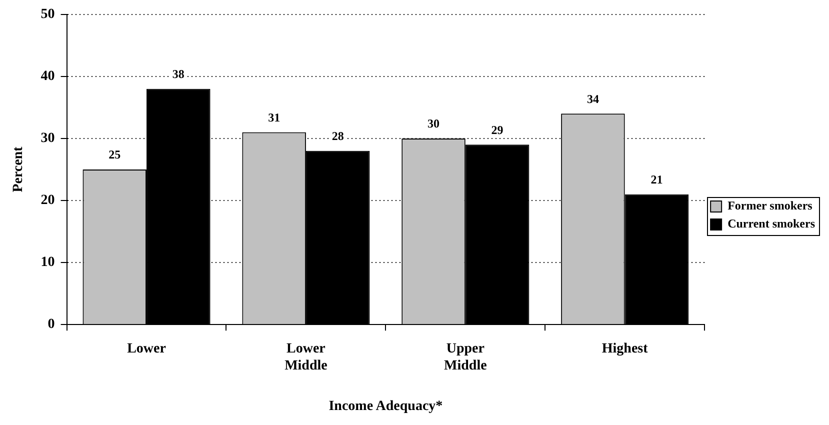  Describe the element at coordinates (178, 73) in the screenshot. I see `data-label: 38` at that location.